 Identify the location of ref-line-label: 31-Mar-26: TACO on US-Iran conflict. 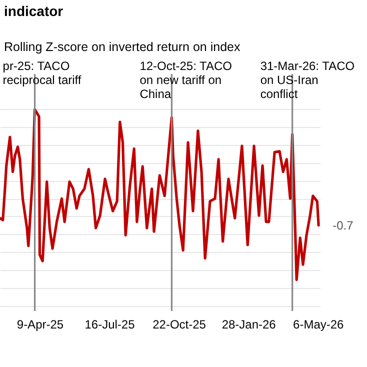
(307, 80).